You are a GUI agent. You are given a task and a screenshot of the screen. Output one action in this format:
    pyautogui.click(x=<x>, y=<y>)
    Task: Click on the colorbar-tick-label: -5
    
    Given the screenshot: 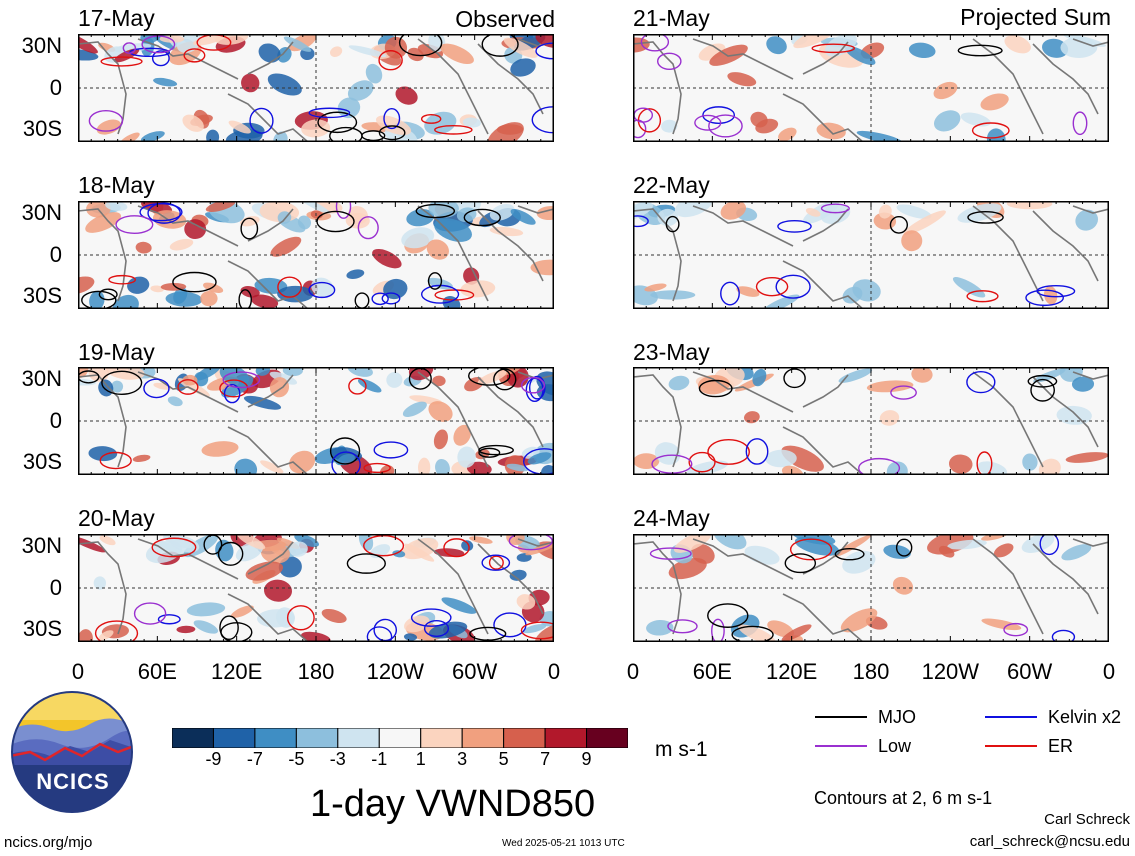 What is the action you would take?
    pyautogui.click(x=296, y=759)
    